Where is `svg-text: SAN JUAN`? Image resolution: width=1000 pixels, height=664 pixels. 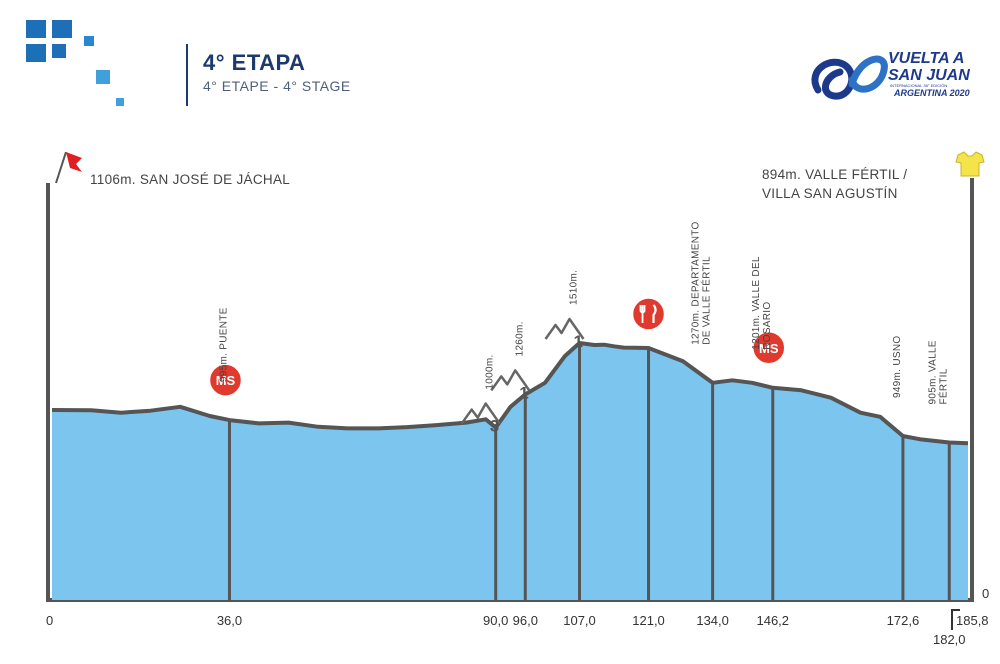 svg-text: SAN JUAN is located at coordinates (929, 75).